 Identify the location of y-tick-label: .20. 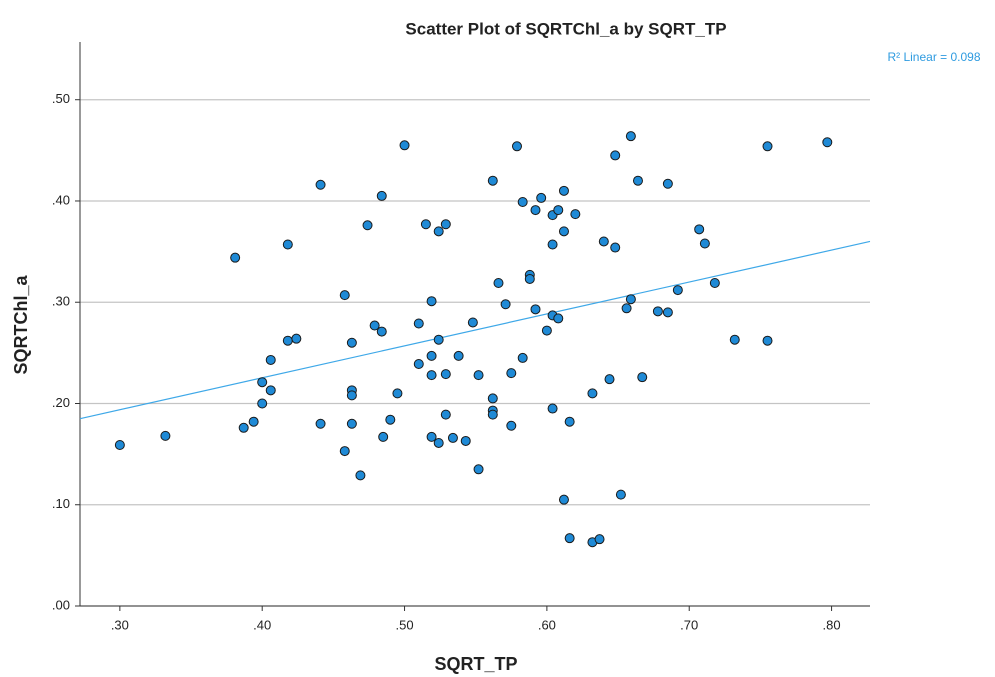
(61, 402).